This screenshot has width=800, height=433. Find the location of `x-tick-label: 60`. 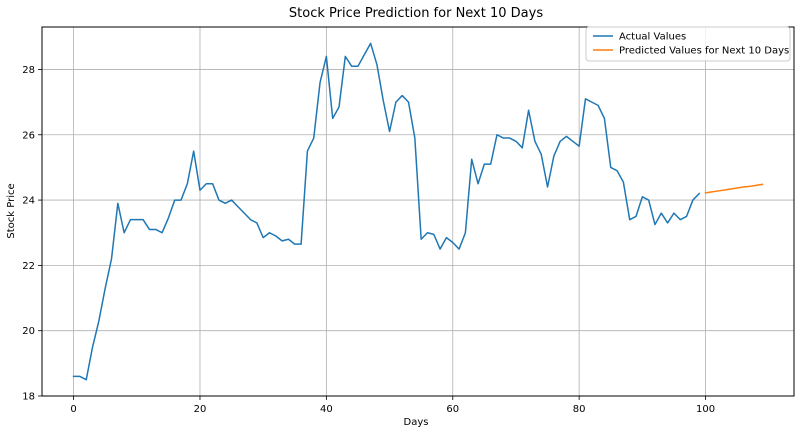

x-tick-label: 60 is located at coordinates (452, 409).